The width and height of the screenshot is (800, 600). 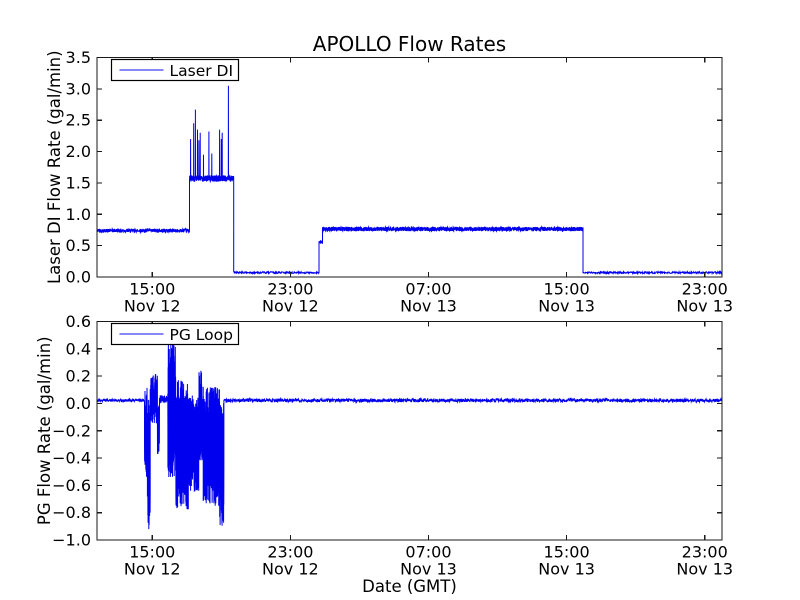 I want to click on y-tick-label: 2.5, so click(x=78, y=120).